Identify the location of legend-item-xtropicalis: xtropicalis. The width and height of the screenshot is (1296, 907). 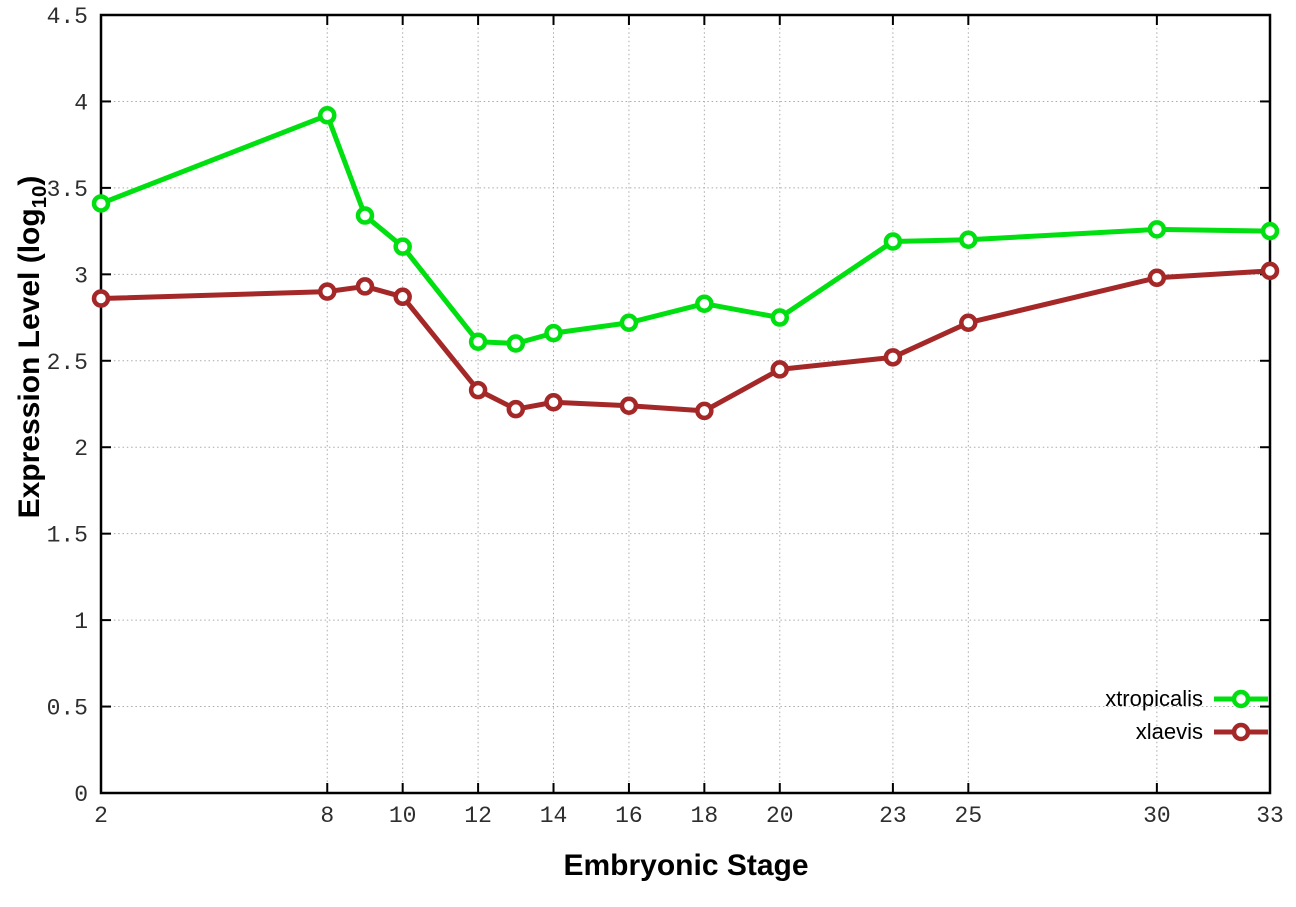
(1187, 699).